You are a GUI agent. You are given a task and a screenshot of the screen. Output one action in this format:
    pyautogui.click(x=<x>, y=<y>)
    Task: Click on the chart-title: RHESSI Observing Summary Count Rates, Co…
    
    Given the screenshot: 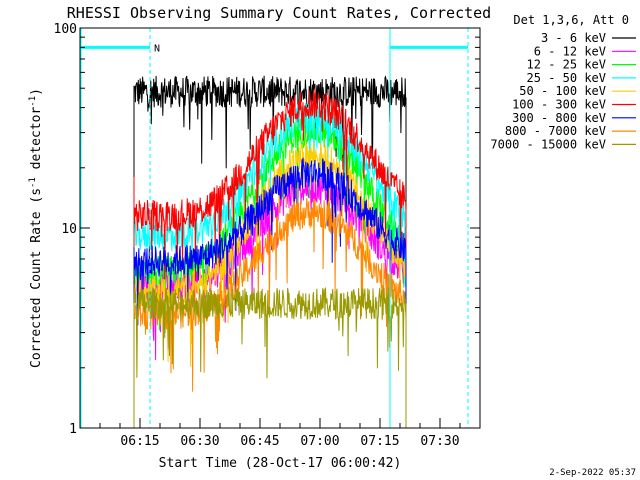 What is the action you would take?
    pyautogui.click(x=279, y=13)
    